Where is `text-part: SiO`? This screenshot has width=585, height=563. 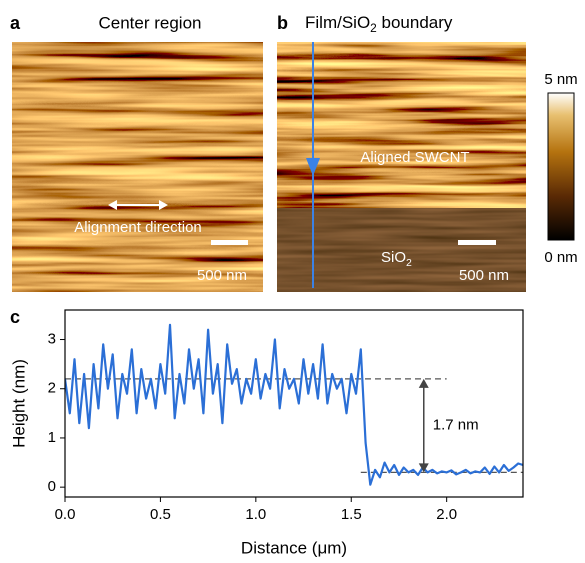 text-part: SiO is located at coordinates (393, 257).